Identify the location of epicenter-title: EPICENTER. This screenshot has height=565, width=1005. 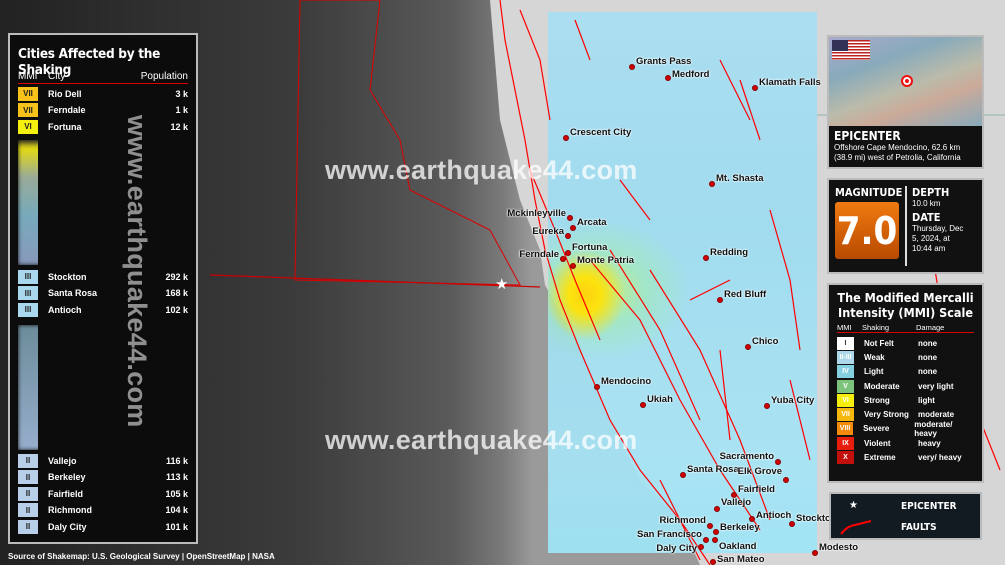
(867, 136).